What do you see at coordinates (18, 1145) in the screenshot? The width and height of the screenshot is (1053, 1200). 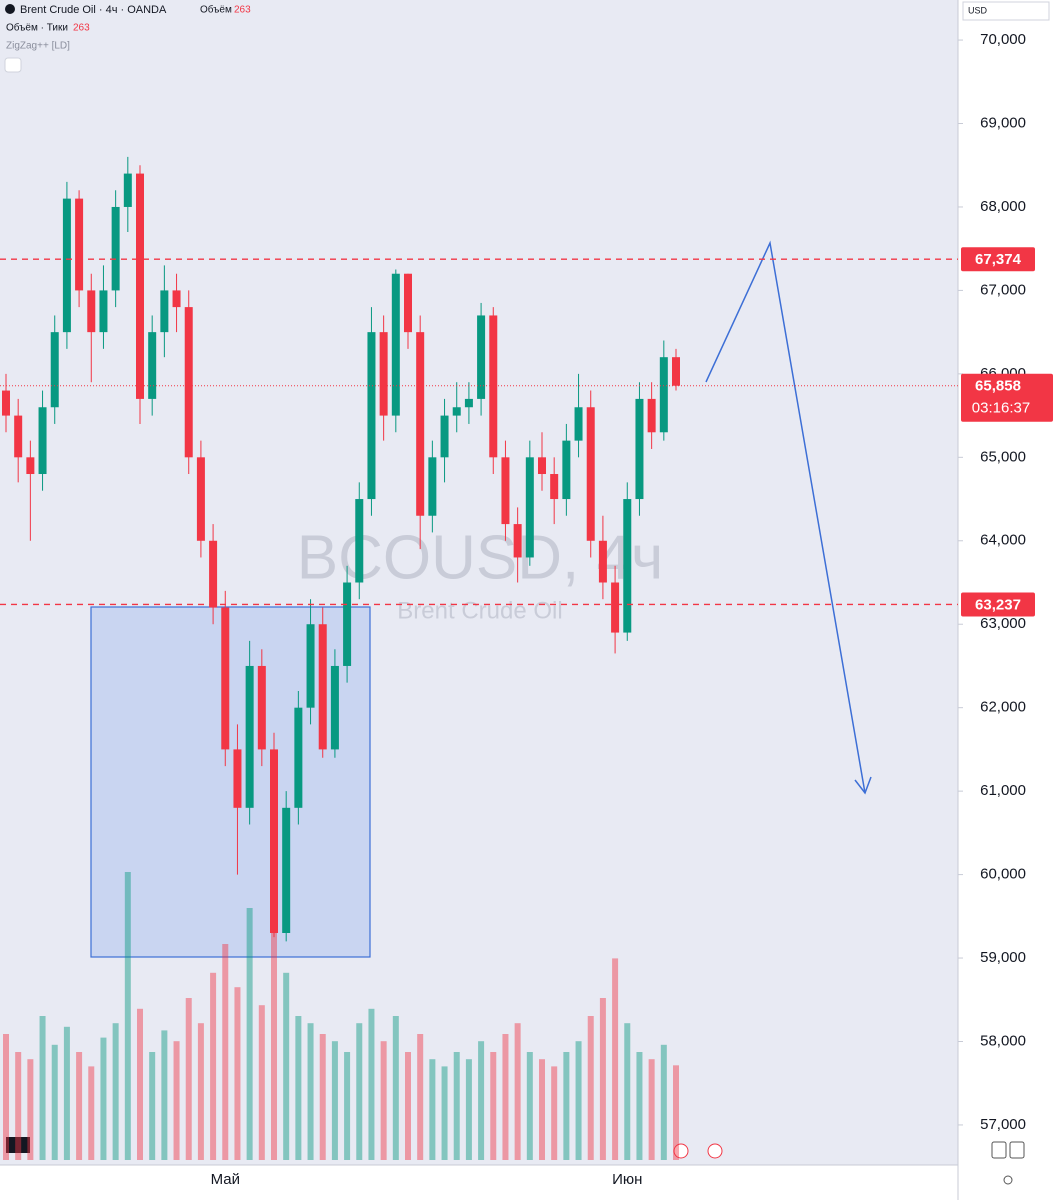 I see `tv-logo` at bounding box center [18, 1145].